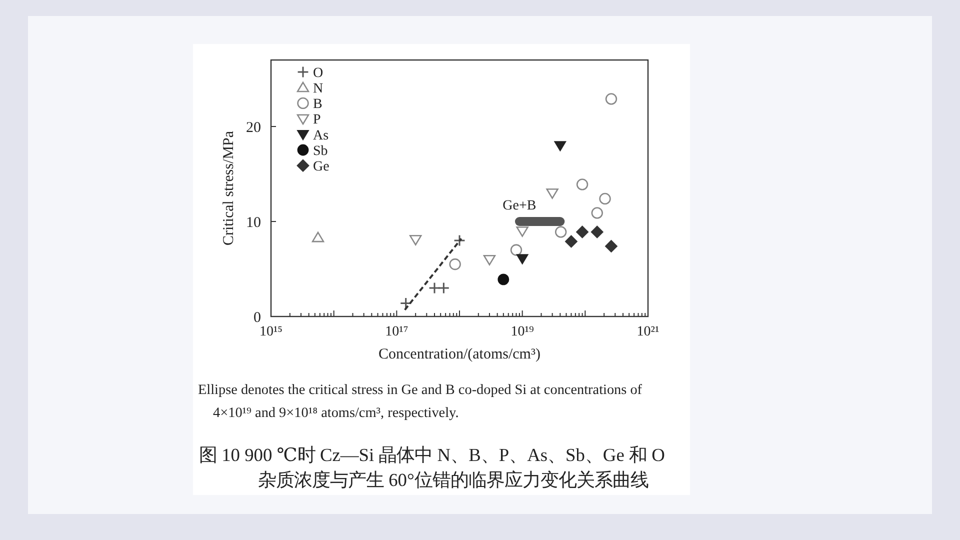 The image size is (960, 540). I want to click on x-tick-label: 10¹⁹, so click(522, 332).